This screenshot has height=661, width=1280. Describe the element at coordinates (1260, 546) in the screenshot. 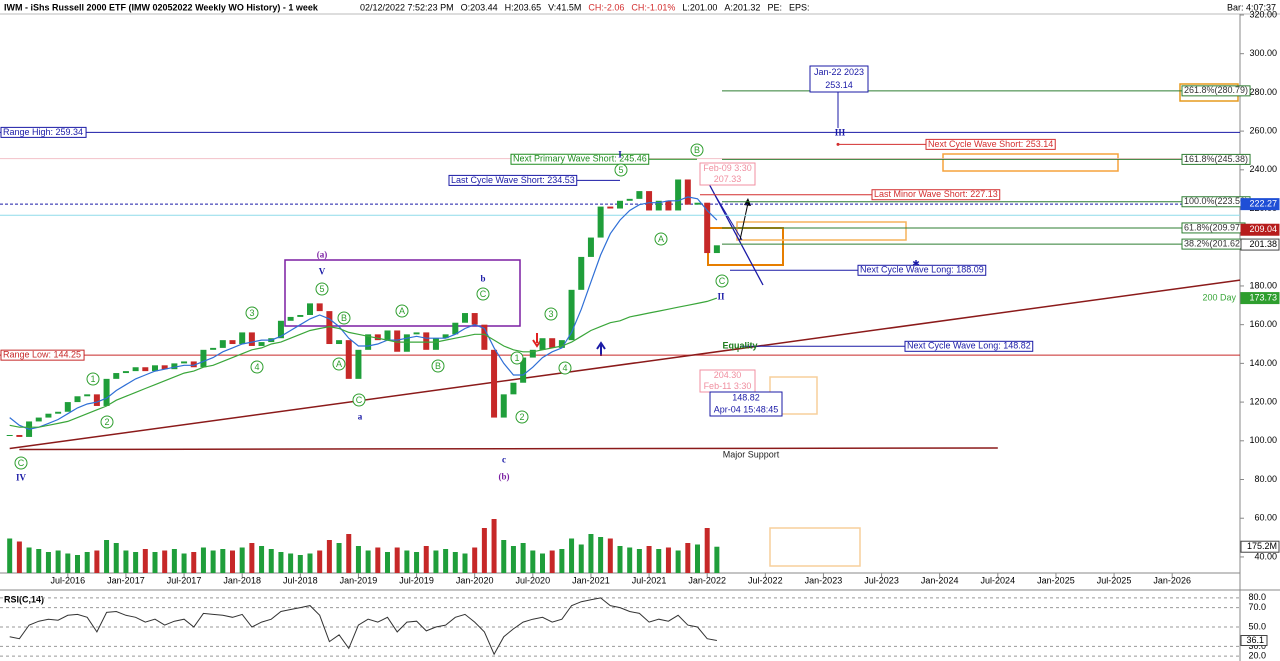

I see `volume-tag` at that location.